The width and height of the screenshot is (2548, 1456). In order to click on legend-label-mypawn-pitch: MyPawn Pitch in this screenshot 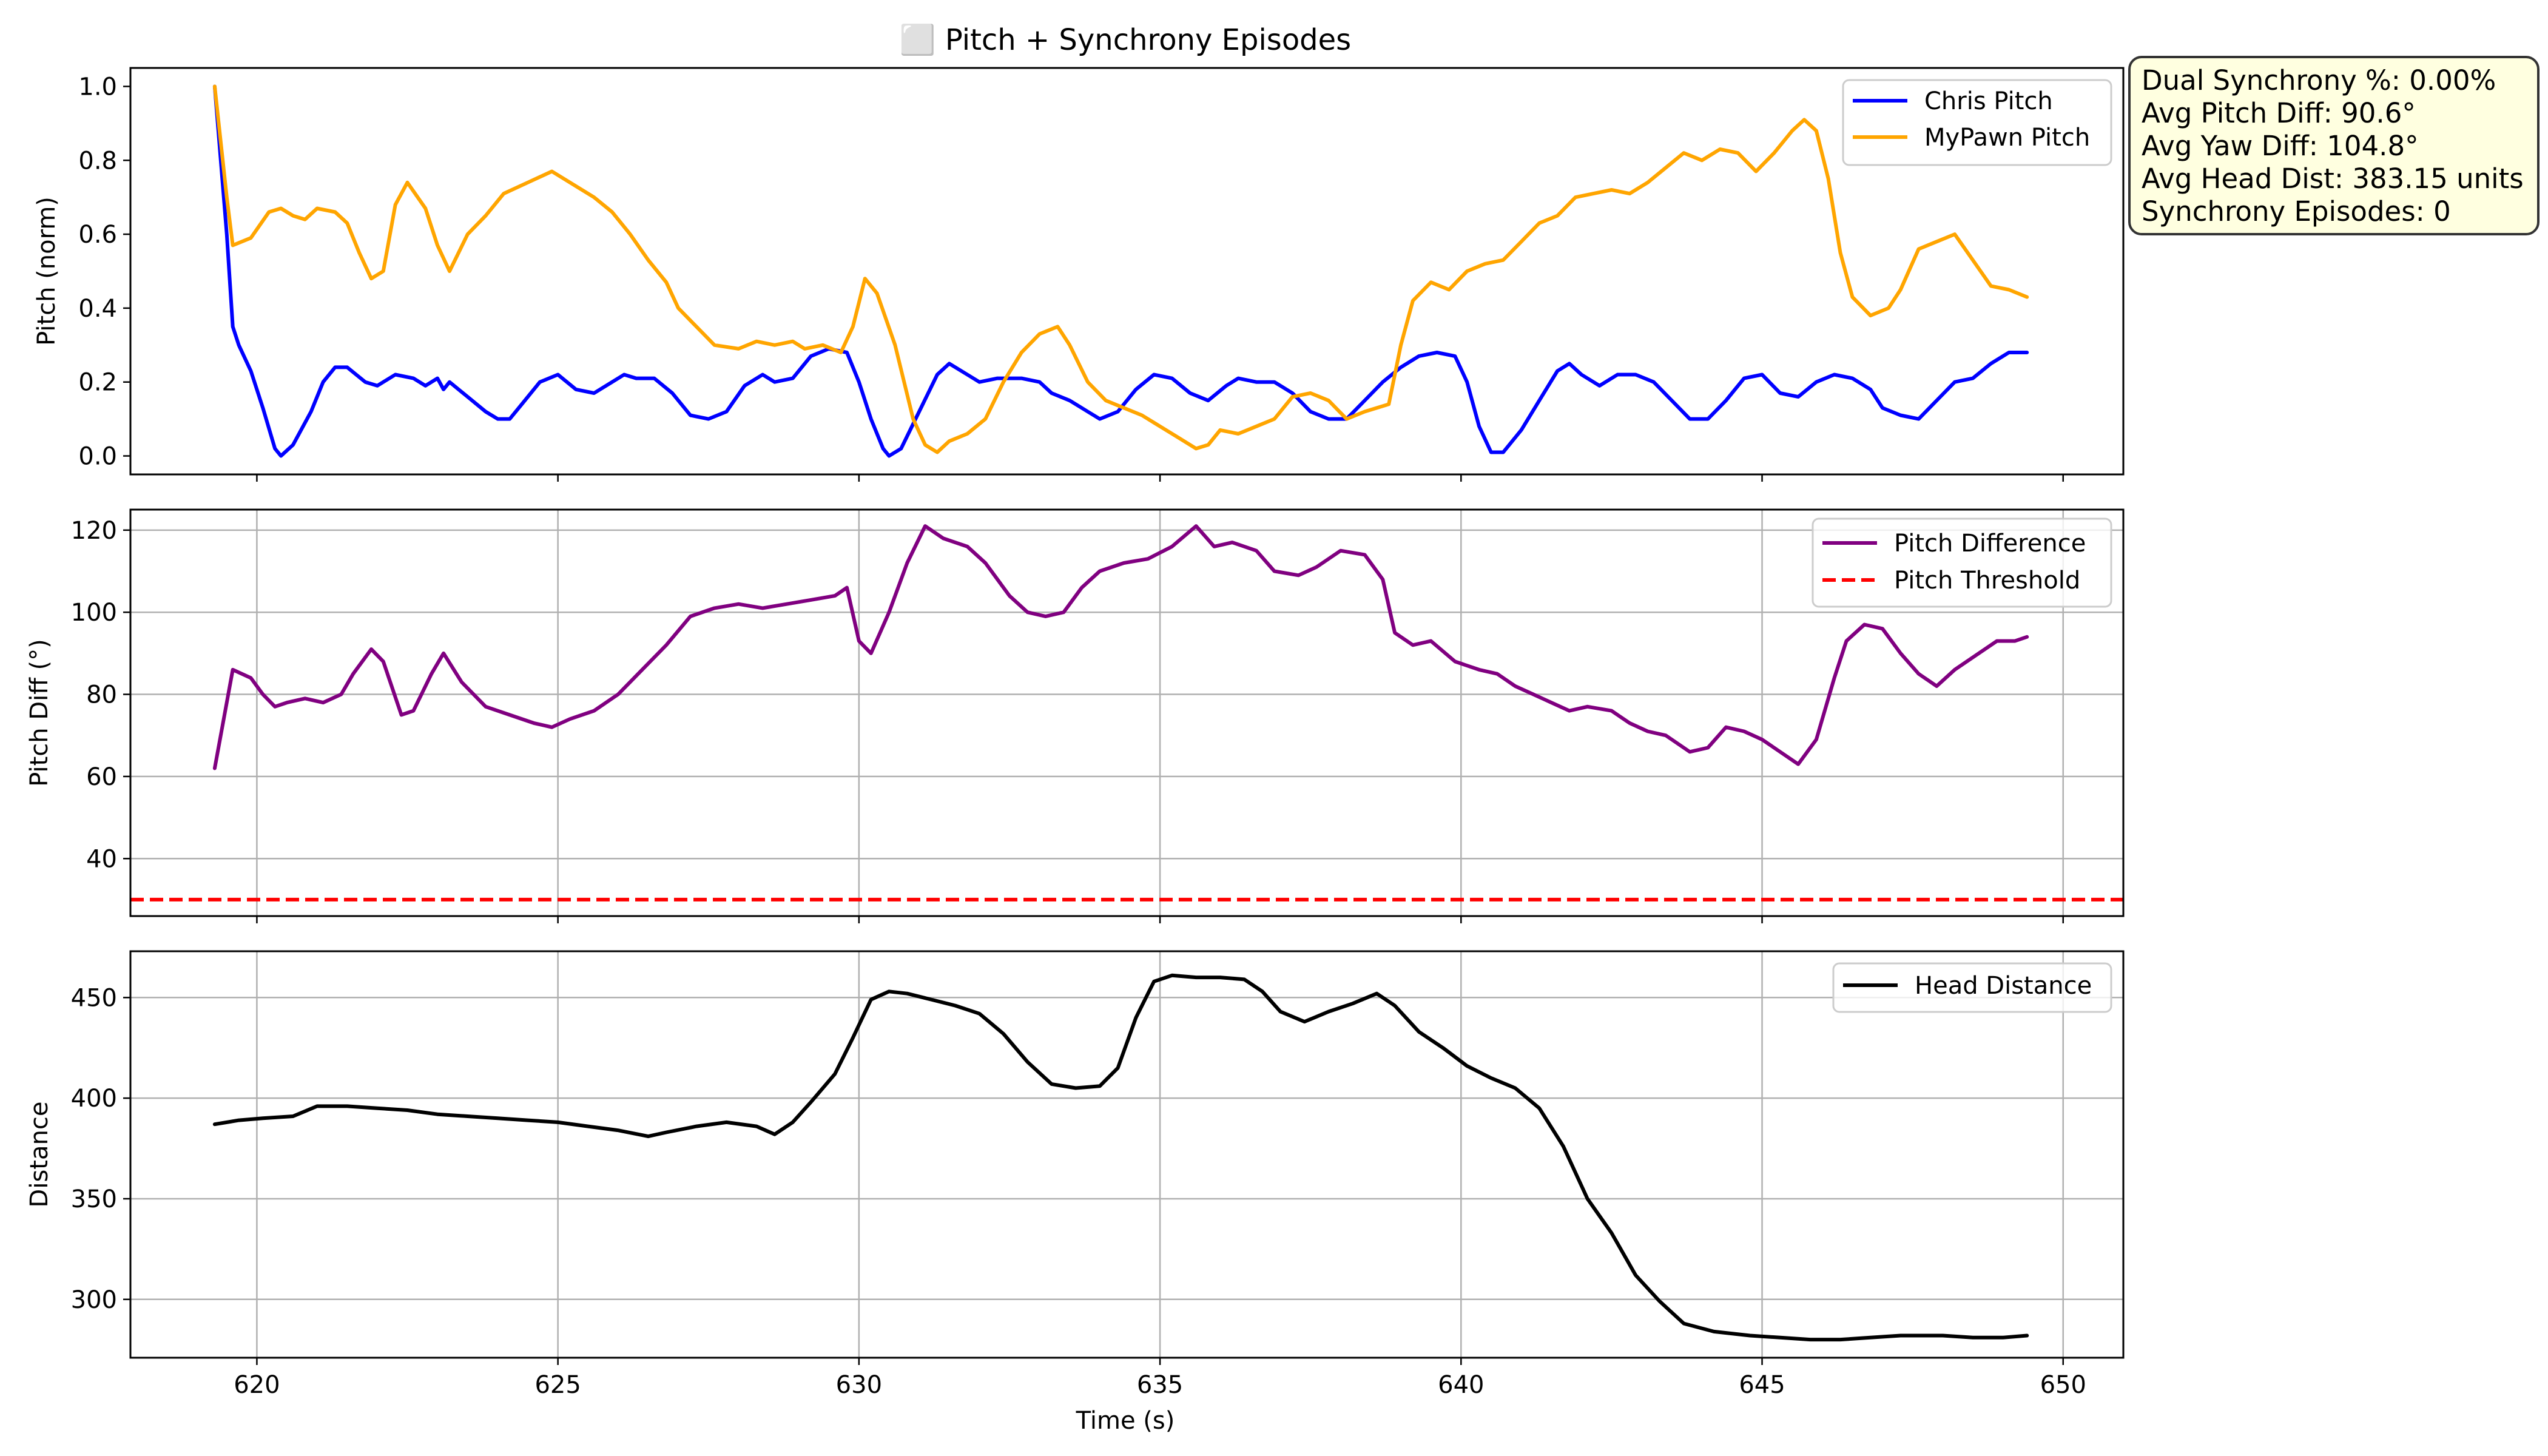, I will do `click(2007, 138)`.